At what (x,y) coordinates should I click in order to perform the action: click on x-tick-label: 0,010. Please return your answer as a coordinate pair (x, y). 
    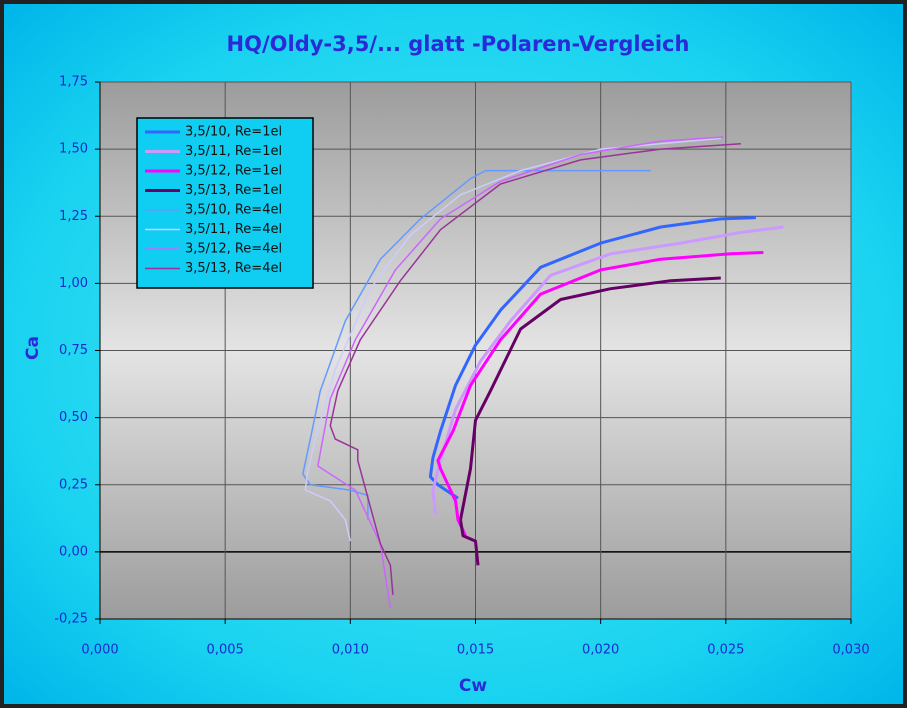
    Looking at the image, I should click on (350, 650).